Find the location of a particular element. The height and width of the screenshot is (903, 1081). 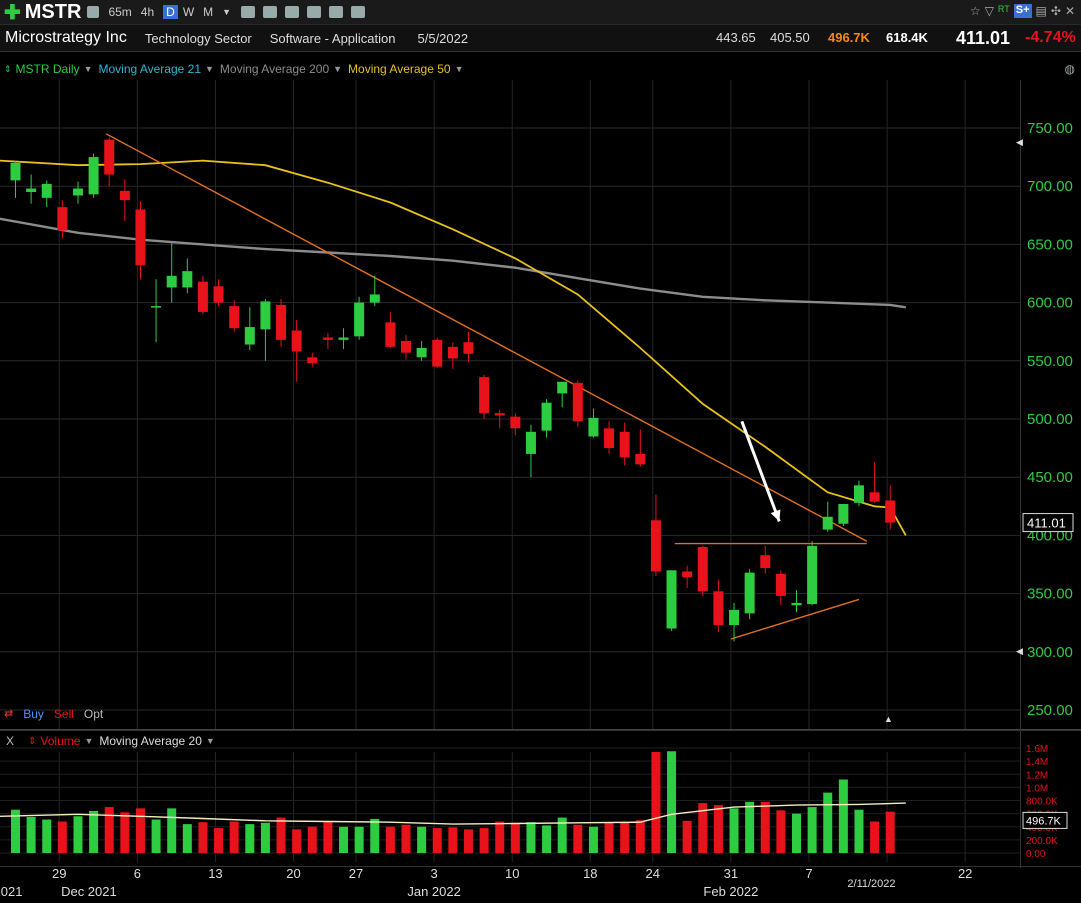

save-icon: ▤ is located at coordinates (1041, 11).